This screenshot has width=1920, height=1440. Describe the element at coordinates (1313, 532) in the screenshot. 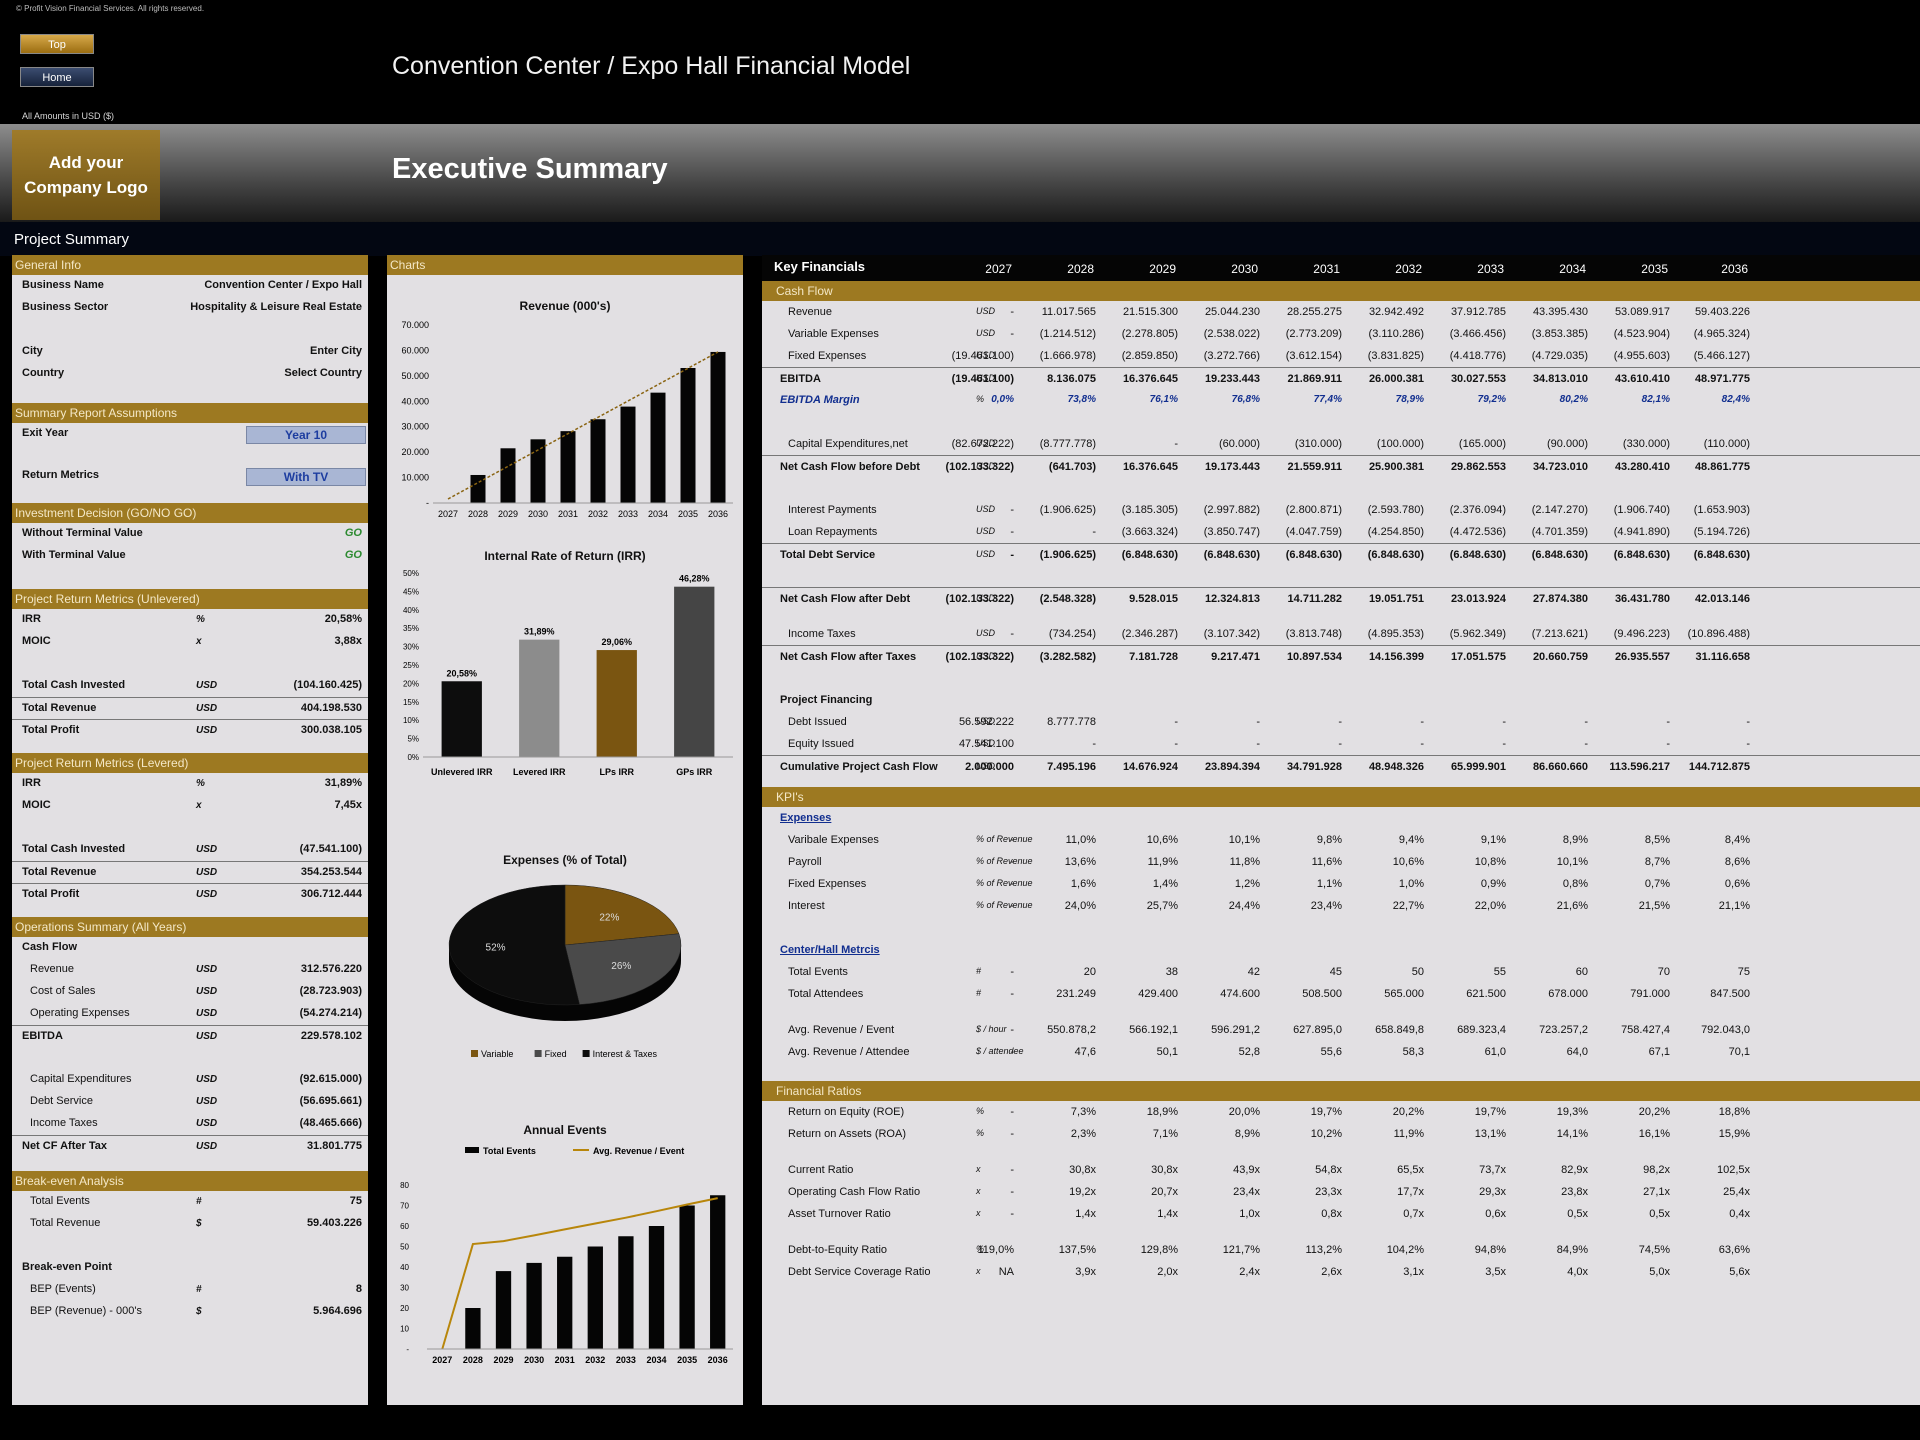

I see `financial-value-cell: (4.047.759)` at that location.